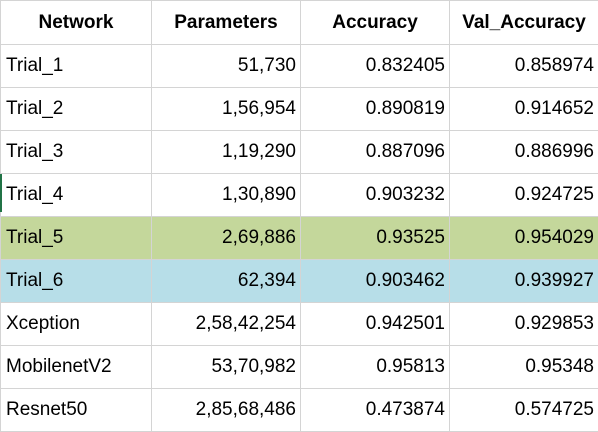 The width and height of the screenshot is (598, 432). I want to click on cell-parameters: 1,19,290, so click(226, 152).